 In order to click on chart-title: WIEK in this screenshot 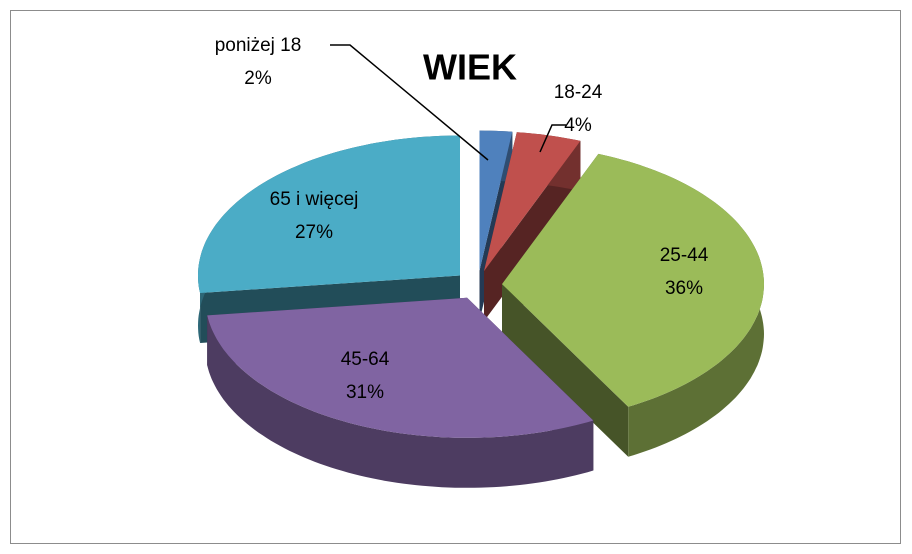, I will do `click(470, 67)`.